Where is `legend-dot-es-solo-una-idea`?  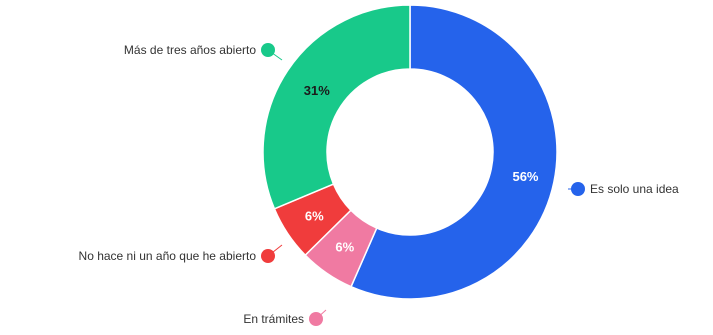
legend-dot-es-solo-una-idea is located at coordinates (578, 189).